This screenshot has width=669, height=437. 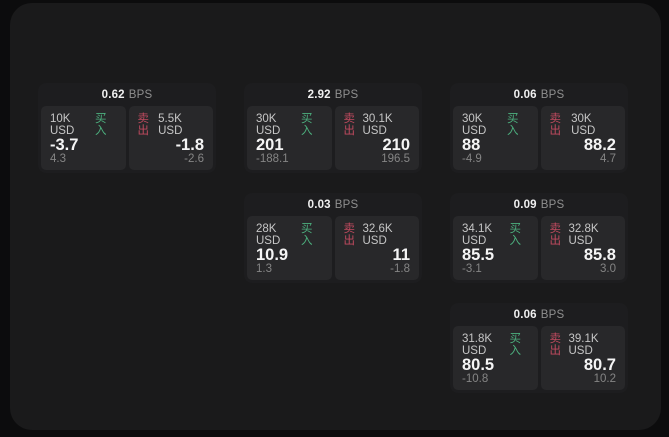 I want to click on sell-amount: 32.6K USD, so click(x=377, y=235).